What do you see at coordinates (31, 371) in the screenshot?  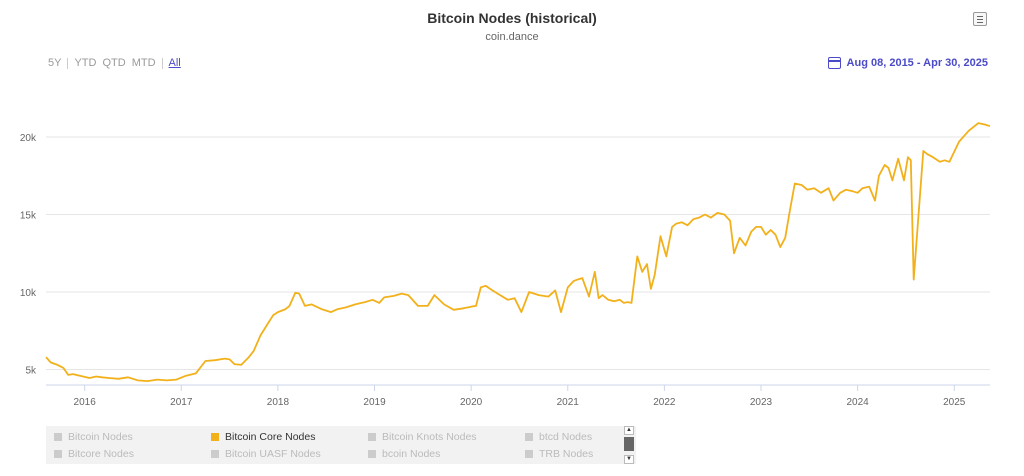 I see `y-tick-label: 5k` at bounding box center [31, 371].